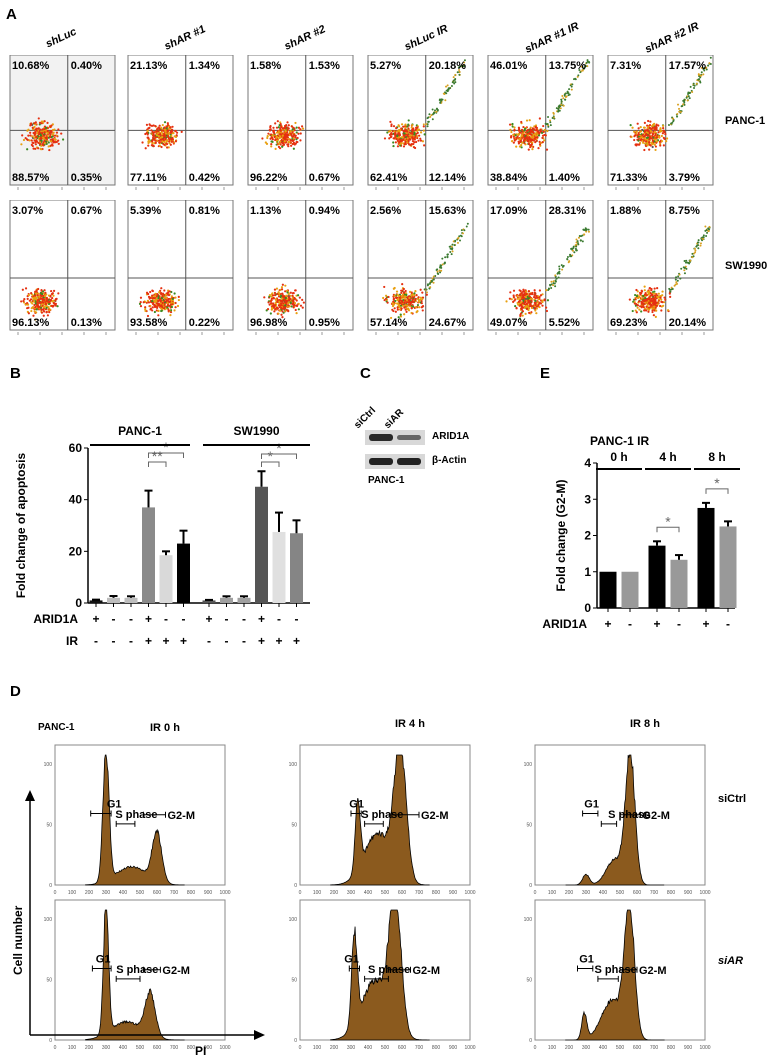 Image resolution: width=775 pixels, height=1061 pixels. Describe the element at coordinates (256, 431) in the screenshot. I see `group-label: SW1990` at that location.